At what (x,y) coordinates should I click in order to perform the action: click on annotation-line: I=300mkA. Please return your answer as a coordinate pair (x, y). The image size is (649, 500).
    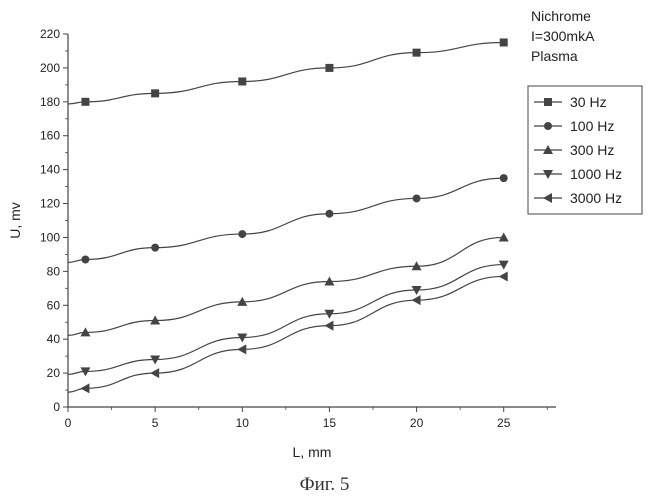
    Looking at the image, I should click on (563, 36).